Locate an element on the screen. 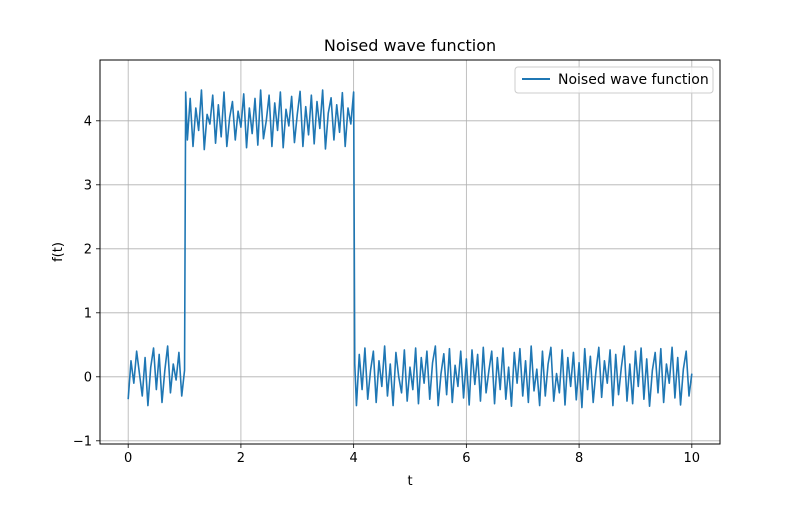  legend-label: Noised wave function is located at coordinates (633, 80).